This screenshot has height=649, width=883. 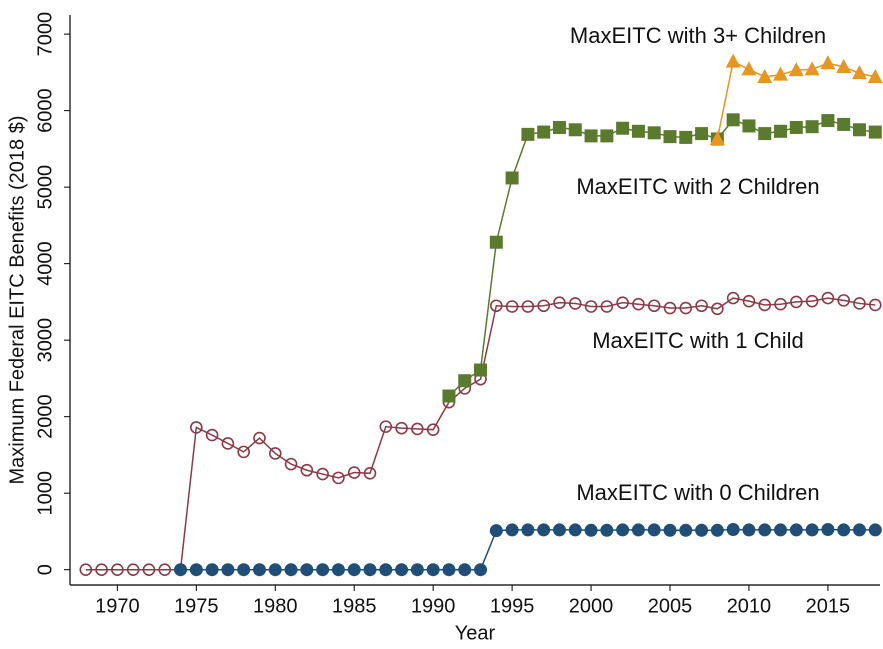 I want to click on x-tick-label: 2010, so click(x=749, y=606).